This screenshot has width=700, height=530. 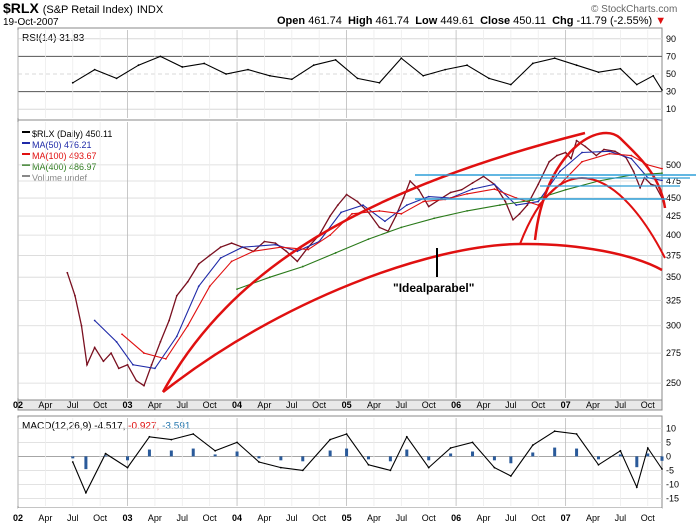 What do you see at coordinates (668, 456) in the screenshot?
I see `macd-tick-label: 0` at bounding box center [668, 456].